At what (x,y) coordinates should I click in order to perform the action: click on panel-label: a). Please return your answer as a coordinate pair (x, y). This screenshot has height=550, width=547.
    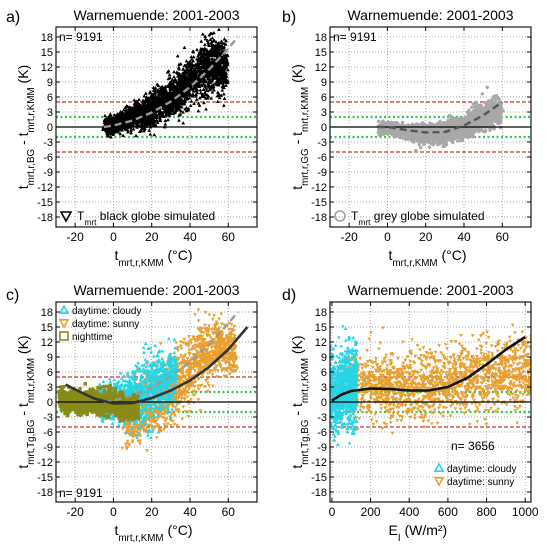
    Looking at the image, I should click on (13, 17).